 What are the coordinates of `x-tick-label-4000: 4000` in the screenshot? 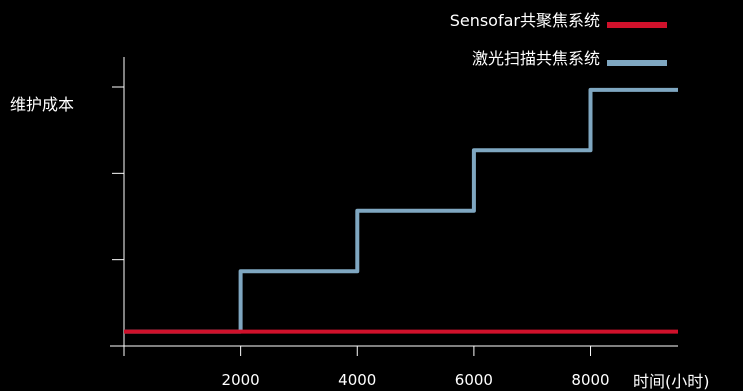 It's located at (357, 380).